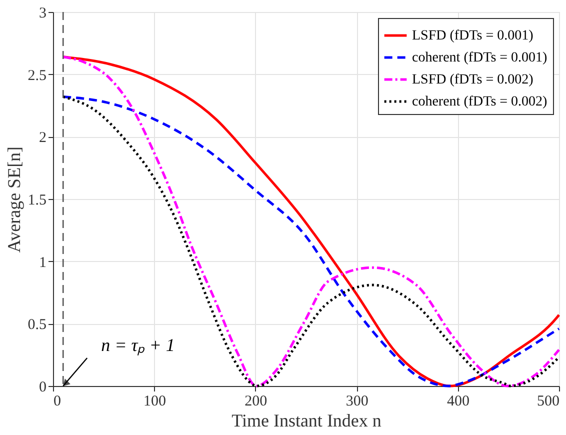 The image size is (566, 435). I want to click on x-tick-label: 100, so click(154, 402).